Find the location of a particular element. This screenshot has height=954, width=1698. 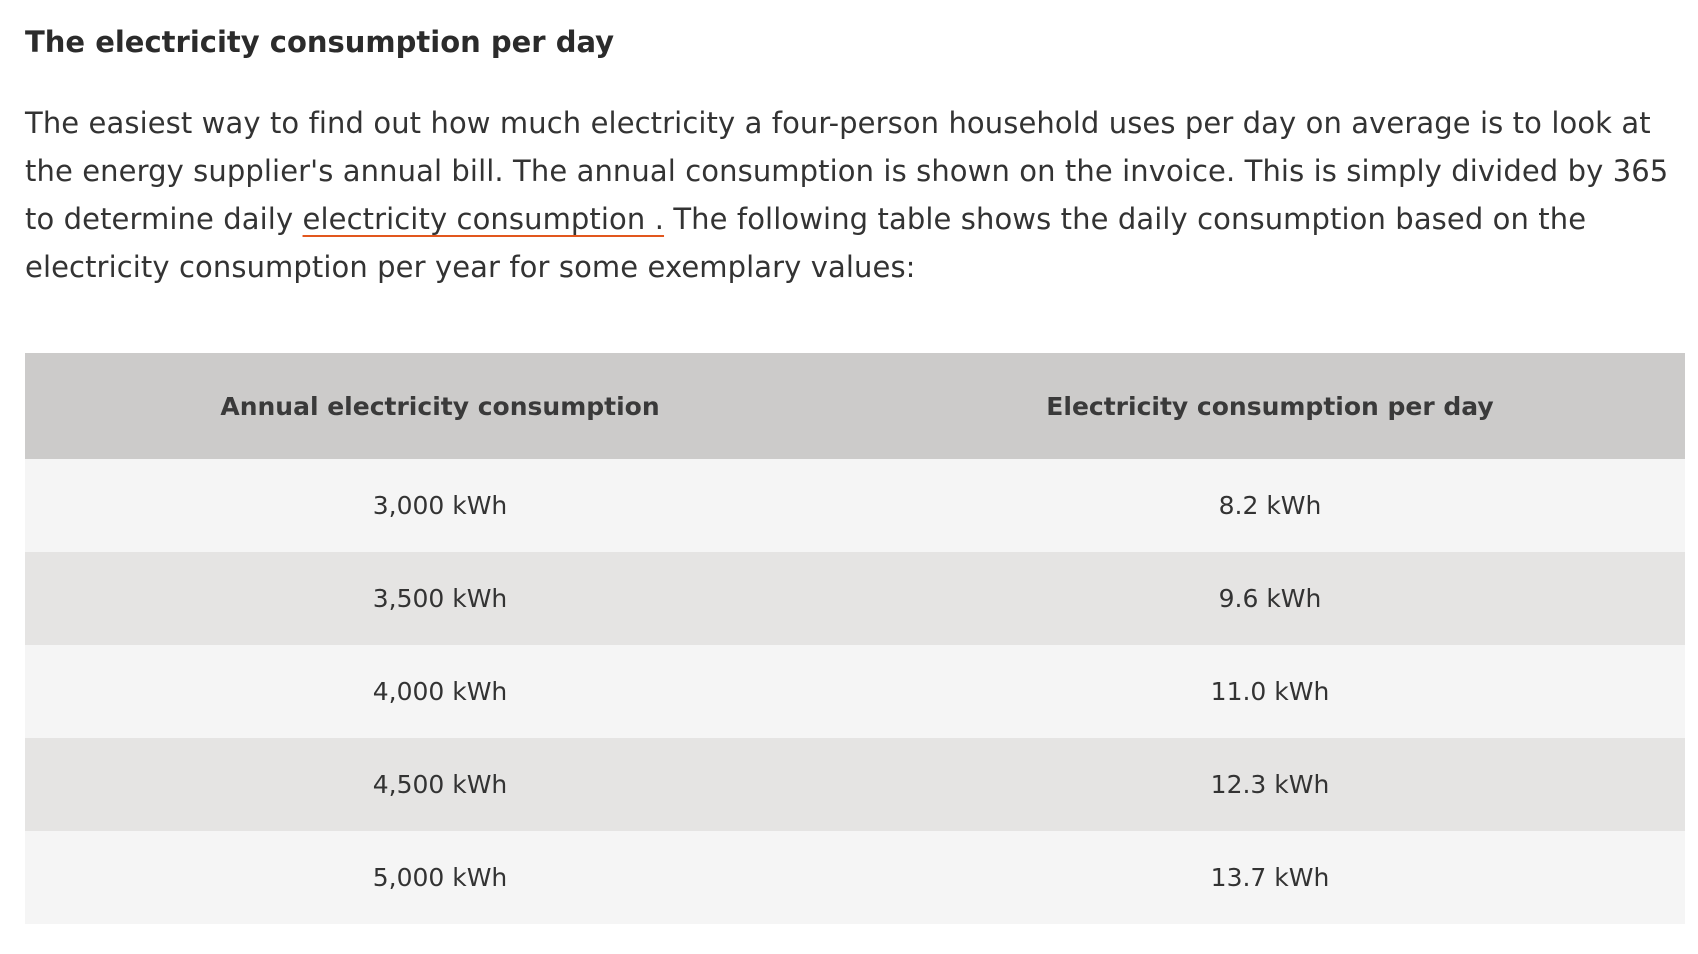

annual-consumption-cell: 3,000 kWh is located at coordinates (440, 505).